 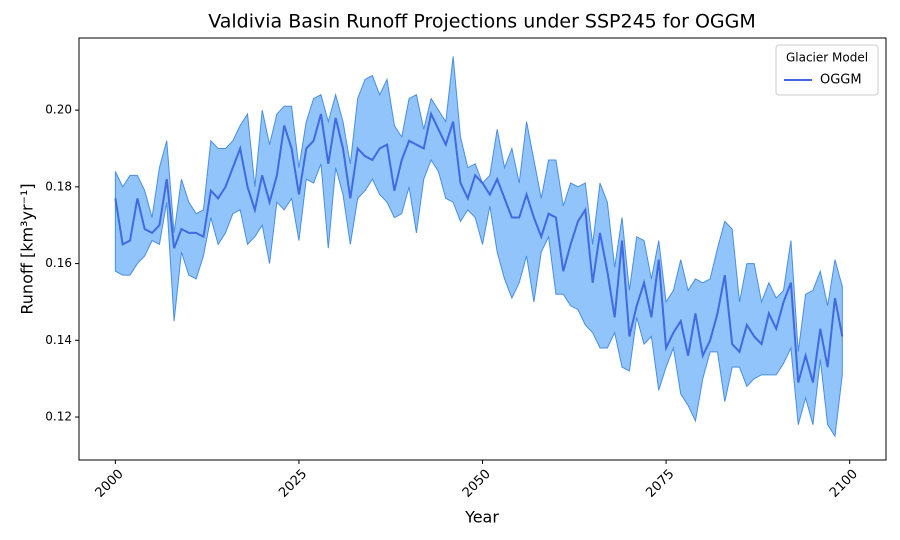 What do you see at coordinates (844, 484) in the screenshot?
I see `x-tick-label: 2100` at bounding box center [844, 484].